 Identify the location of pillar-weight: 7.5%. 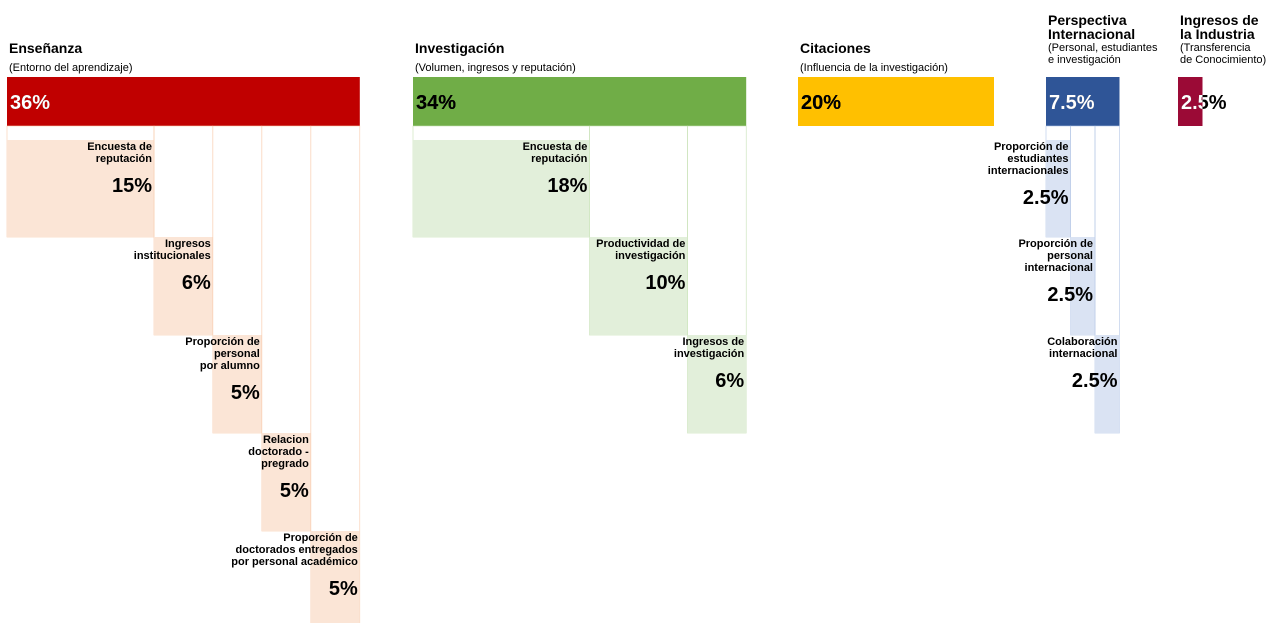
(1072, 103).